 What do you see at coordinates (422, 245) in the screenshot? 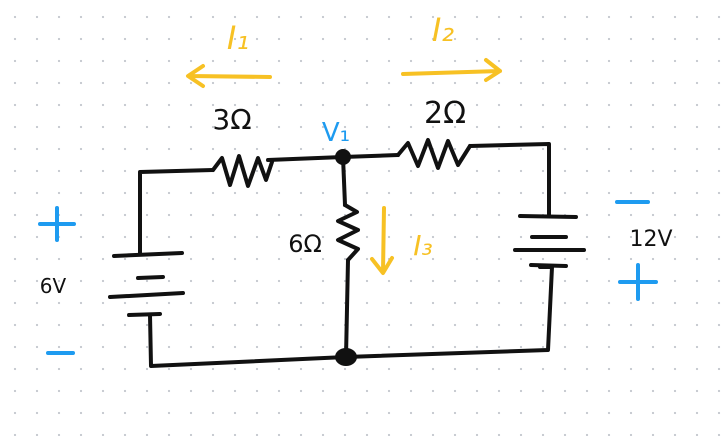
I see `label-i3: I₃` at bounding box center [422, 245].